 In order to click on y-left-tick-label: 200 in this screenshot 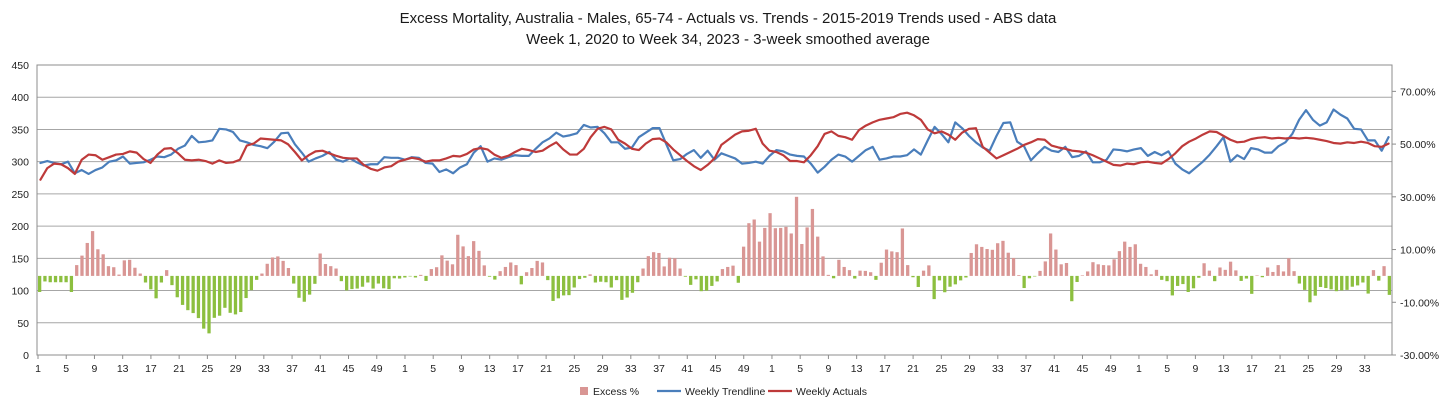, I will do `click(20, 227)`.